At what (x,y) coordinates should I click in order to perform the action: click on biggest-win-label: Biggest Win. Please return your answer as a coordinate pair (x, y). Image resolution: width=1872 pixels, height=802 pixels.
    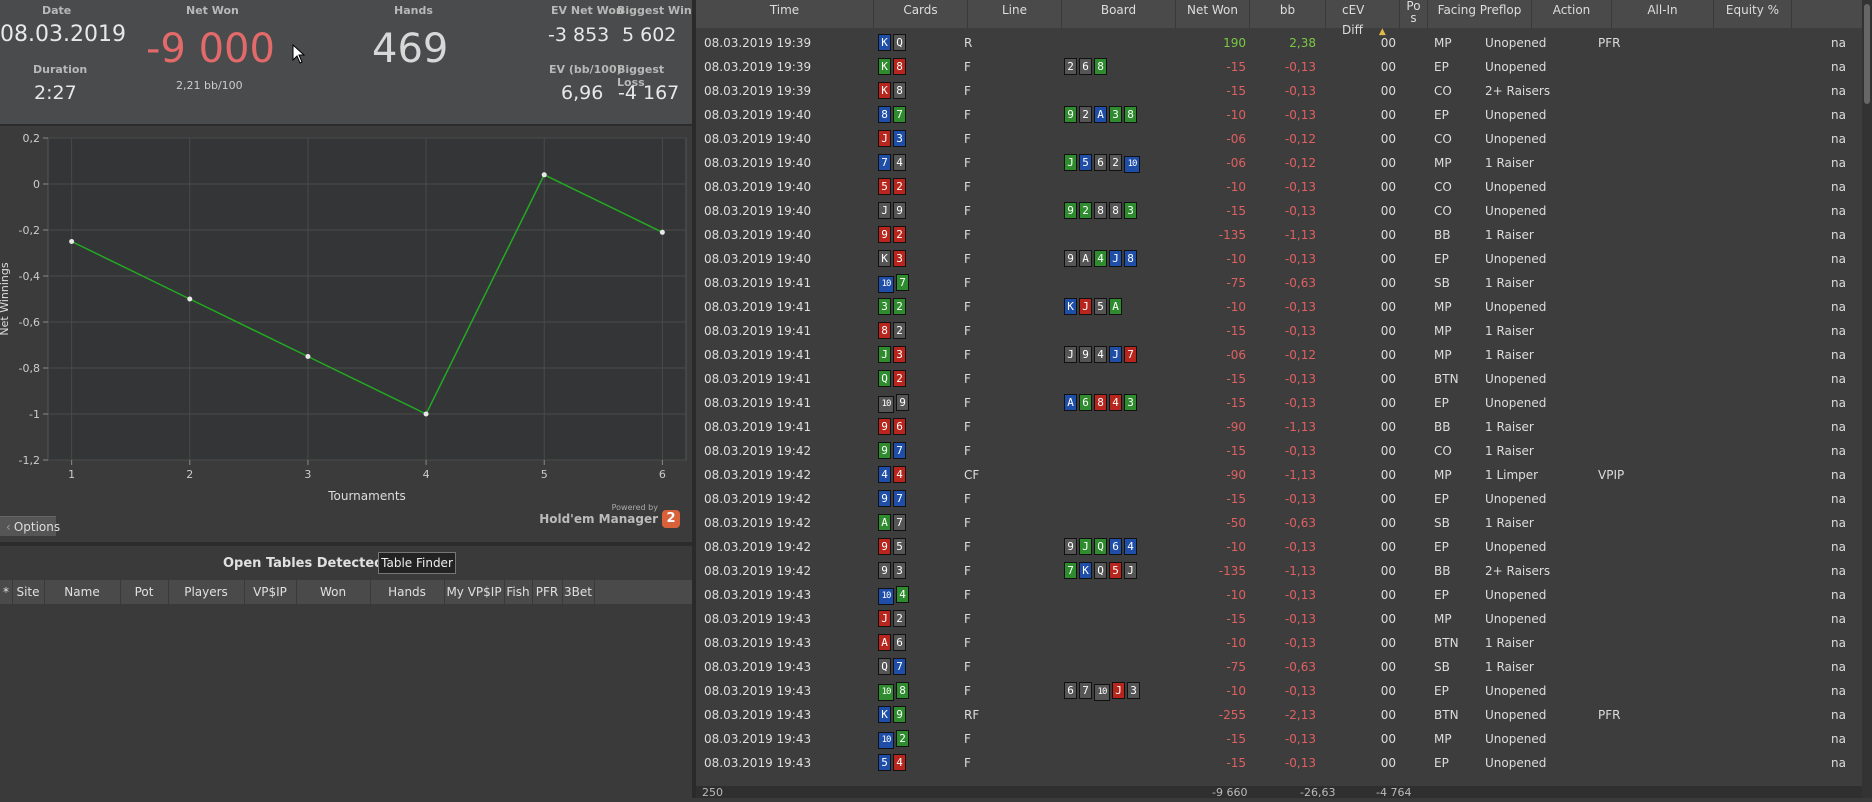
    Looking at the image, I should click on (654, 10).